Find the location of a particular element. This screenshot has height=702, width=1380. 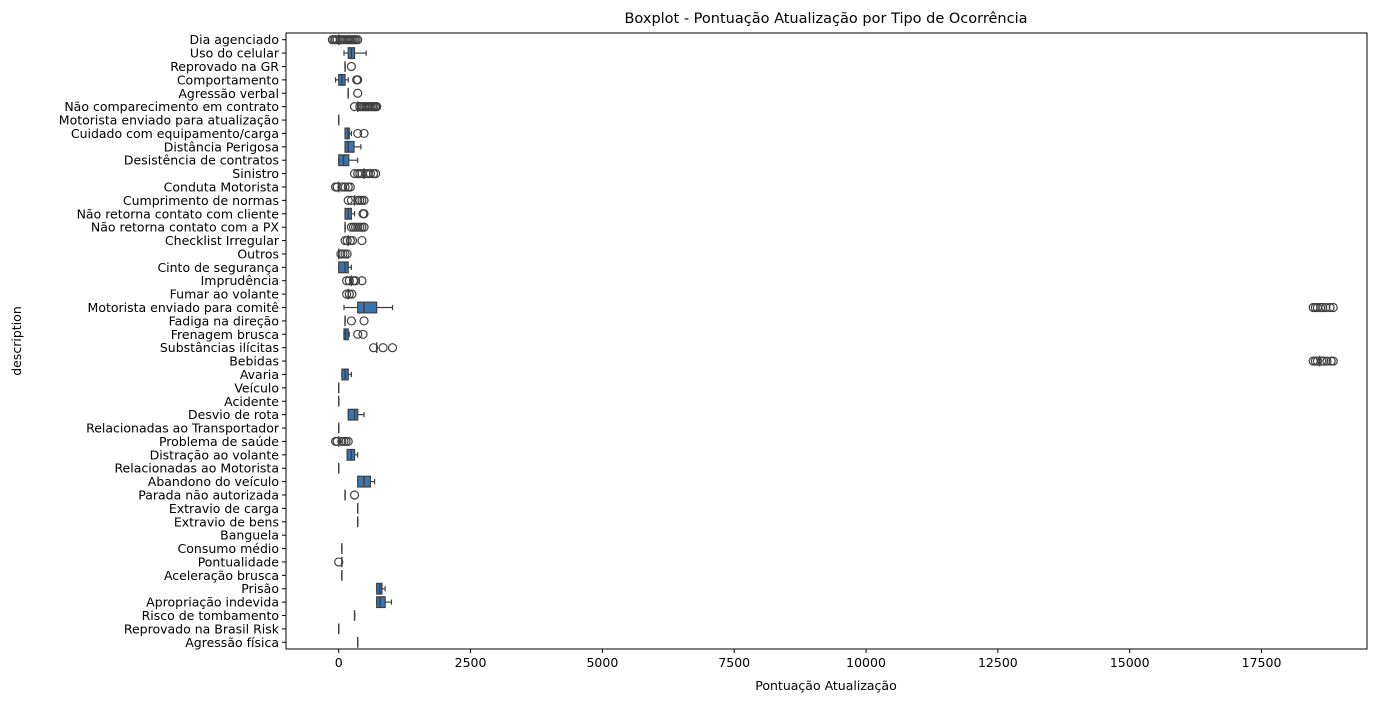

y-tick-label: Cumprimento de normas is located at coordinates (201, 200).